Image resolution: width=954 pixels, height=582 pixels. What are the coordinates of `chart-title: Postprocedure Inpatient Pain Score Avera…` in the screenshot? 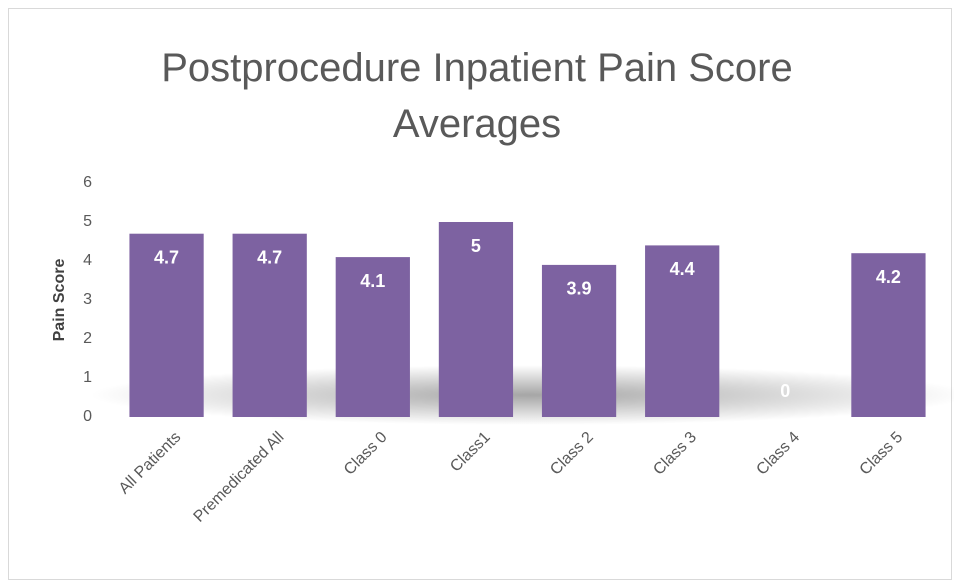 It's located at (477, 96).